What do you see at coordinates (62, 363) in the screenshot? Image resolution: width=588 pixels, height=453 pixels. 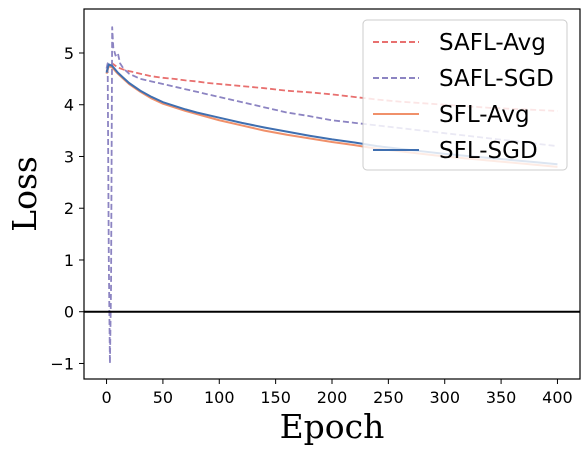 I see `y-tick-label: −1` at bounding box center [62, 363].